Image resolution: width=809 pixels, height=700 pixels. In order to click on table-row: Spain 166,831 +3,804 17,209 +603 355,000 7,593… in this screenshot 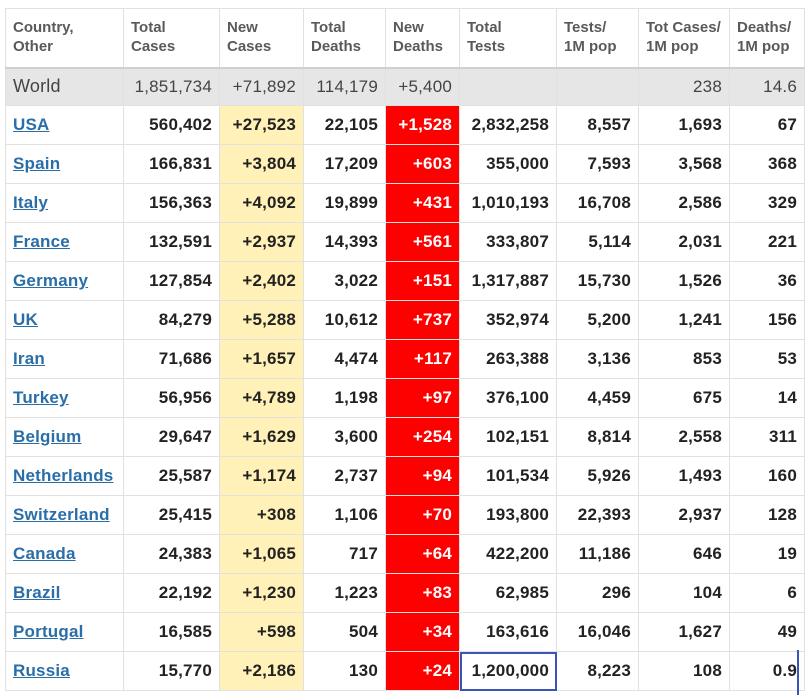, I will do `click(405, 164)`.